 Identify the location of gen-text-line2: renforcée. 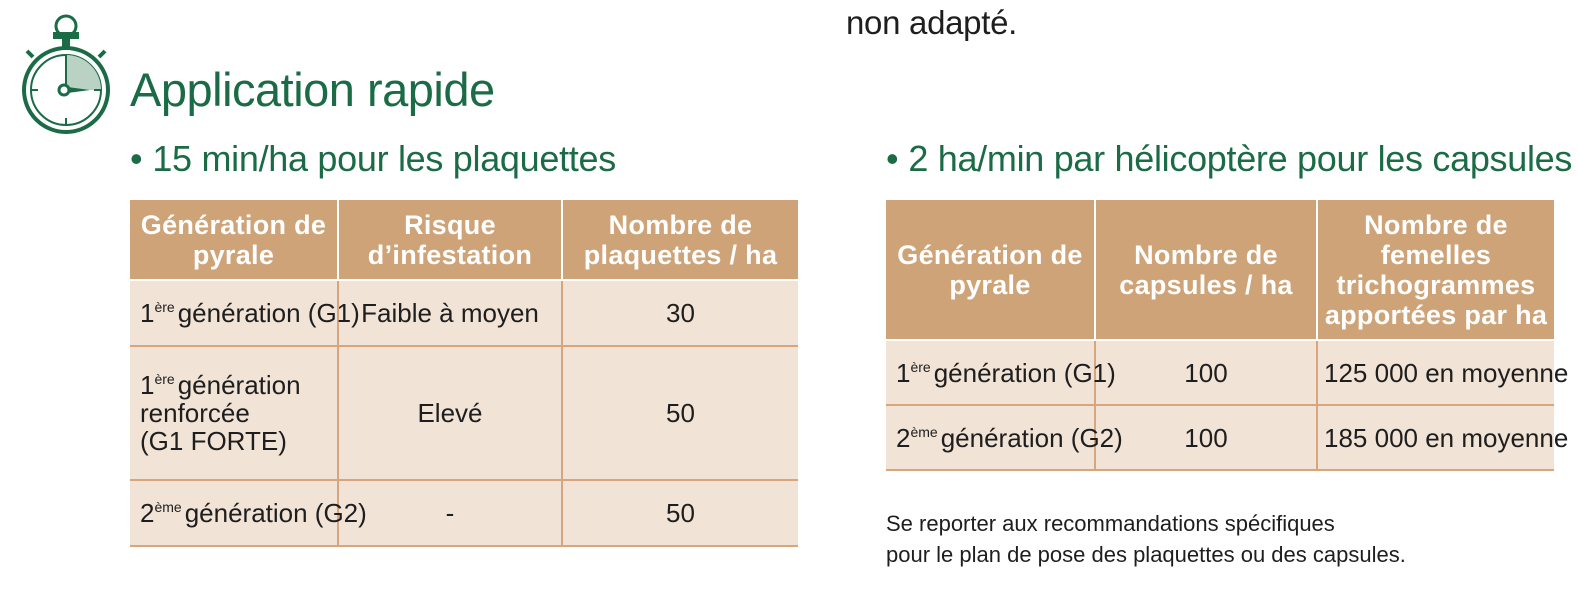
(195, 413).